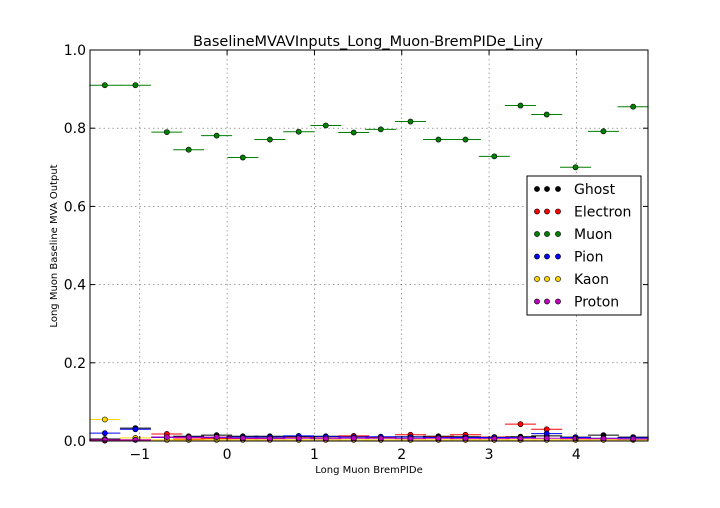  What do you see at coordinates (568, 258) in the screenshot?
I see `legend-item-pion: Pion` at bounding box center [568, 258].